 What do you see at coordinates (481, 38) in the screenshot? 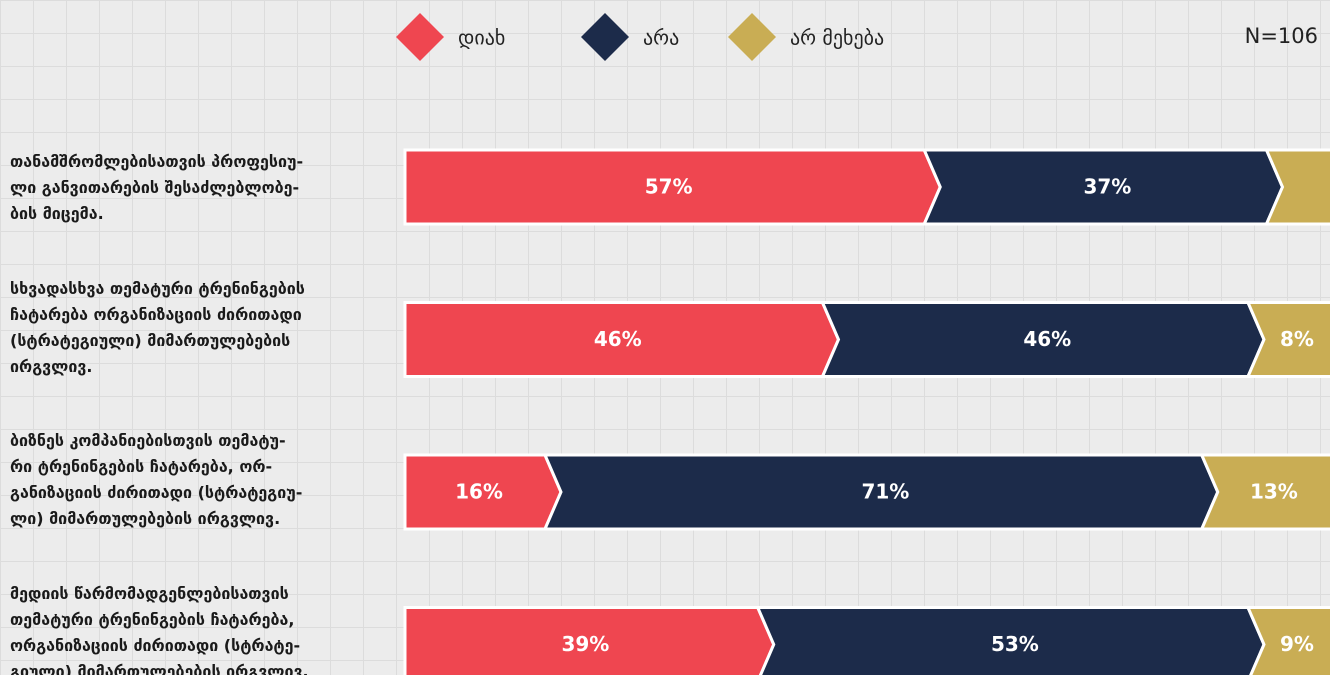
I see `legend-label: დიახ` at bounding box center [481, 38].